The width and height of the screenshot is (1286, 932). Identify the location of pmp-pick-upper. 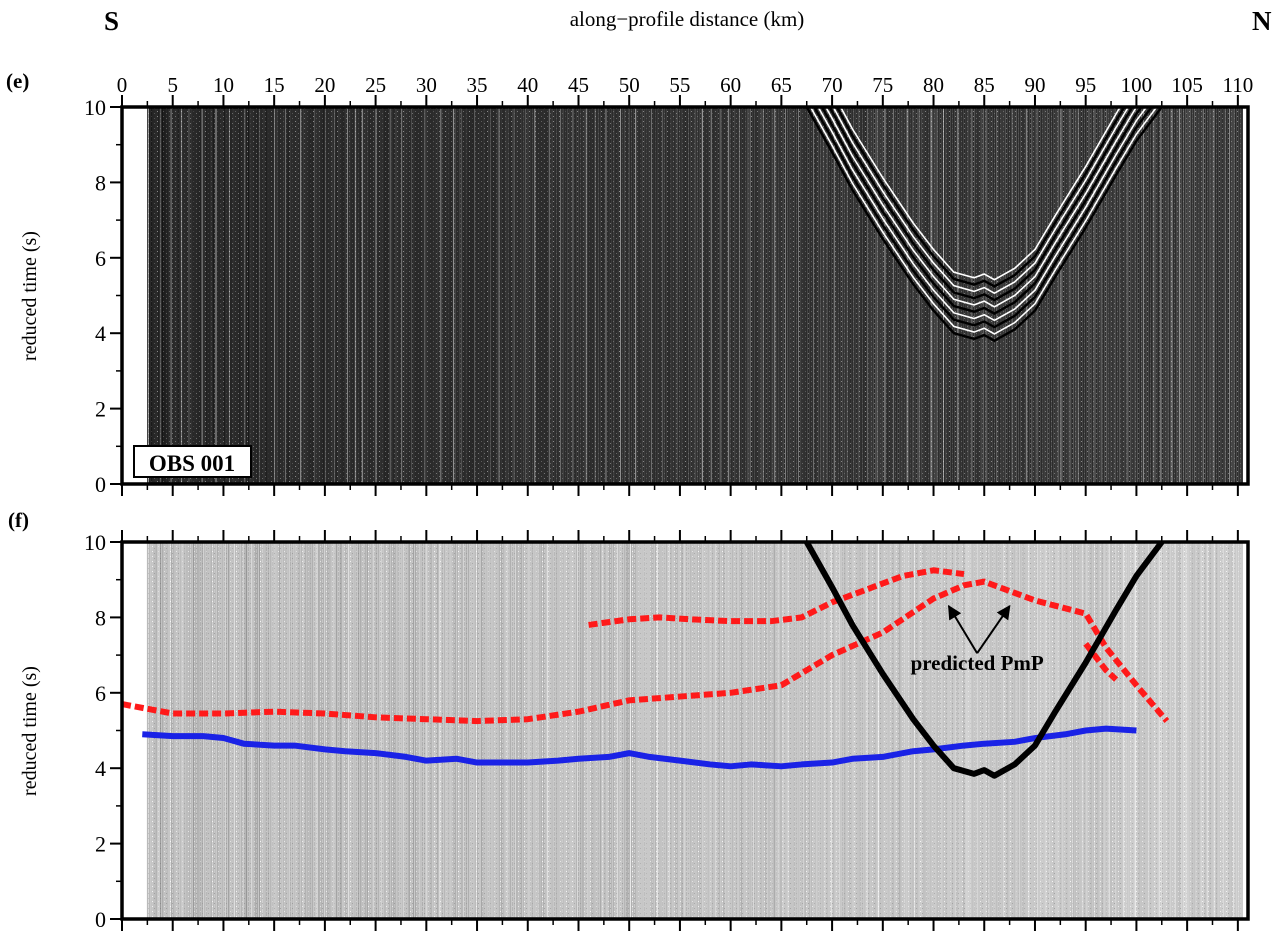
(776, 597).